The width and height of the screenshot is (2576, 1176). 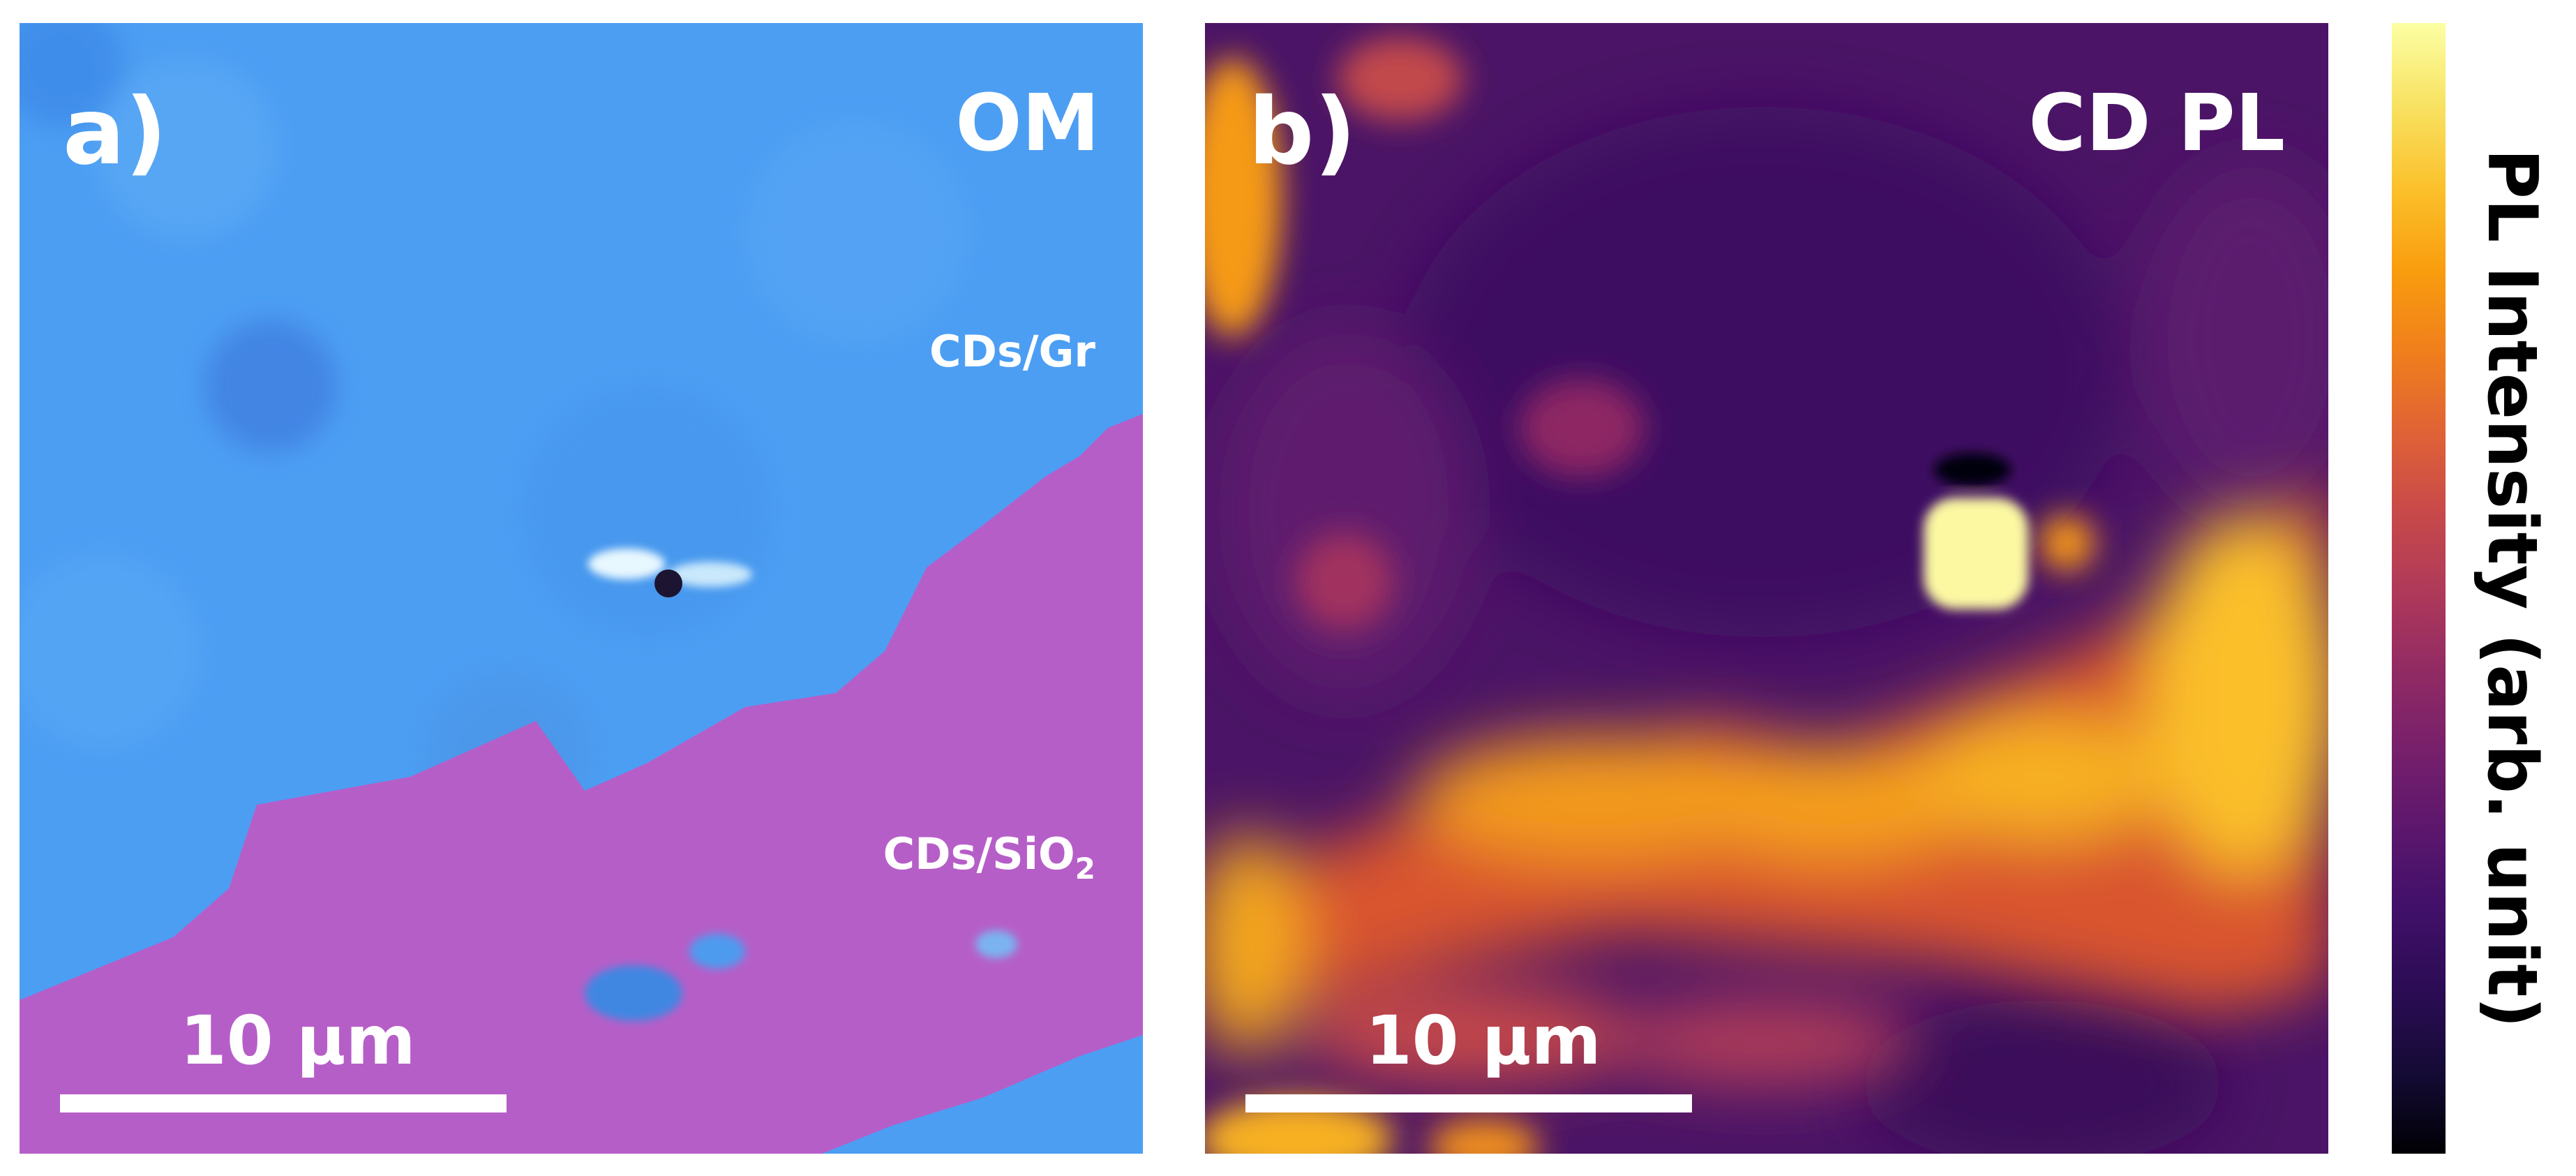 I want to click on panel-title: CD PL, so click(x=2156, y=123).